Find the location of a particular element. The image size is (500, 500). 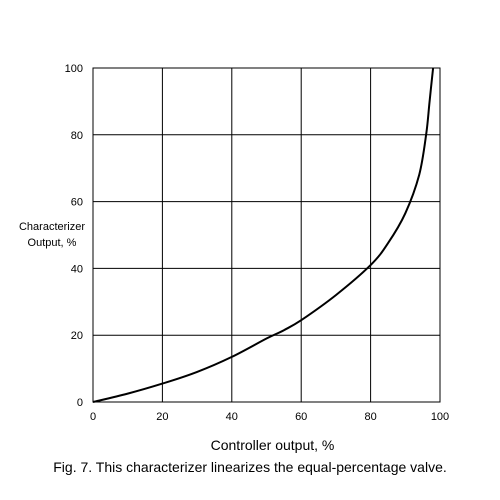

y-axis-label-line-1: Characterizer is located at coordinates (52, 227).